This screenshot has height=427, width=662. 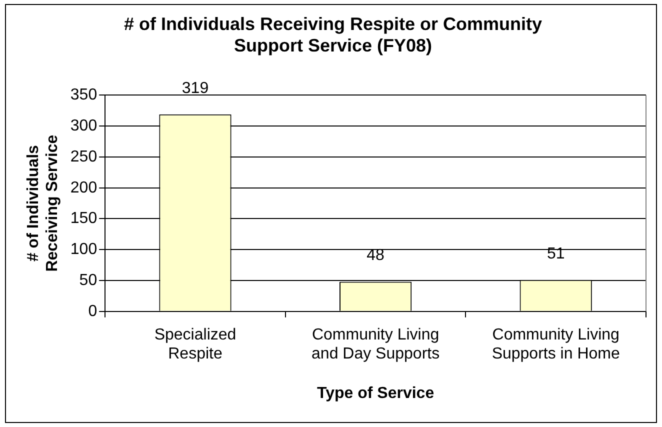 What do you see at coordinates (84, 219) in the screenshot?
I see `y-tick-label: 150` at bounding box center [84, 219].